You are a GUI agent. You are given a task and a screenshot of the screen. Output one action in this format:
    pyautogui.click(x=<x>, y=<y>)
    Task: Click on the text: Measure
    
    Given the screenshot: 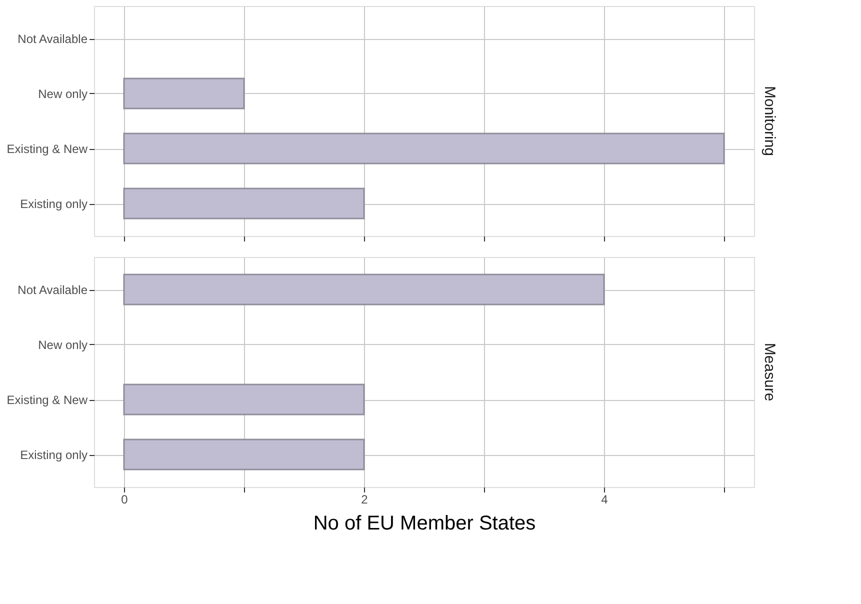 What is the action you would take?
    pyautogui.click(x=769, y=372)
    